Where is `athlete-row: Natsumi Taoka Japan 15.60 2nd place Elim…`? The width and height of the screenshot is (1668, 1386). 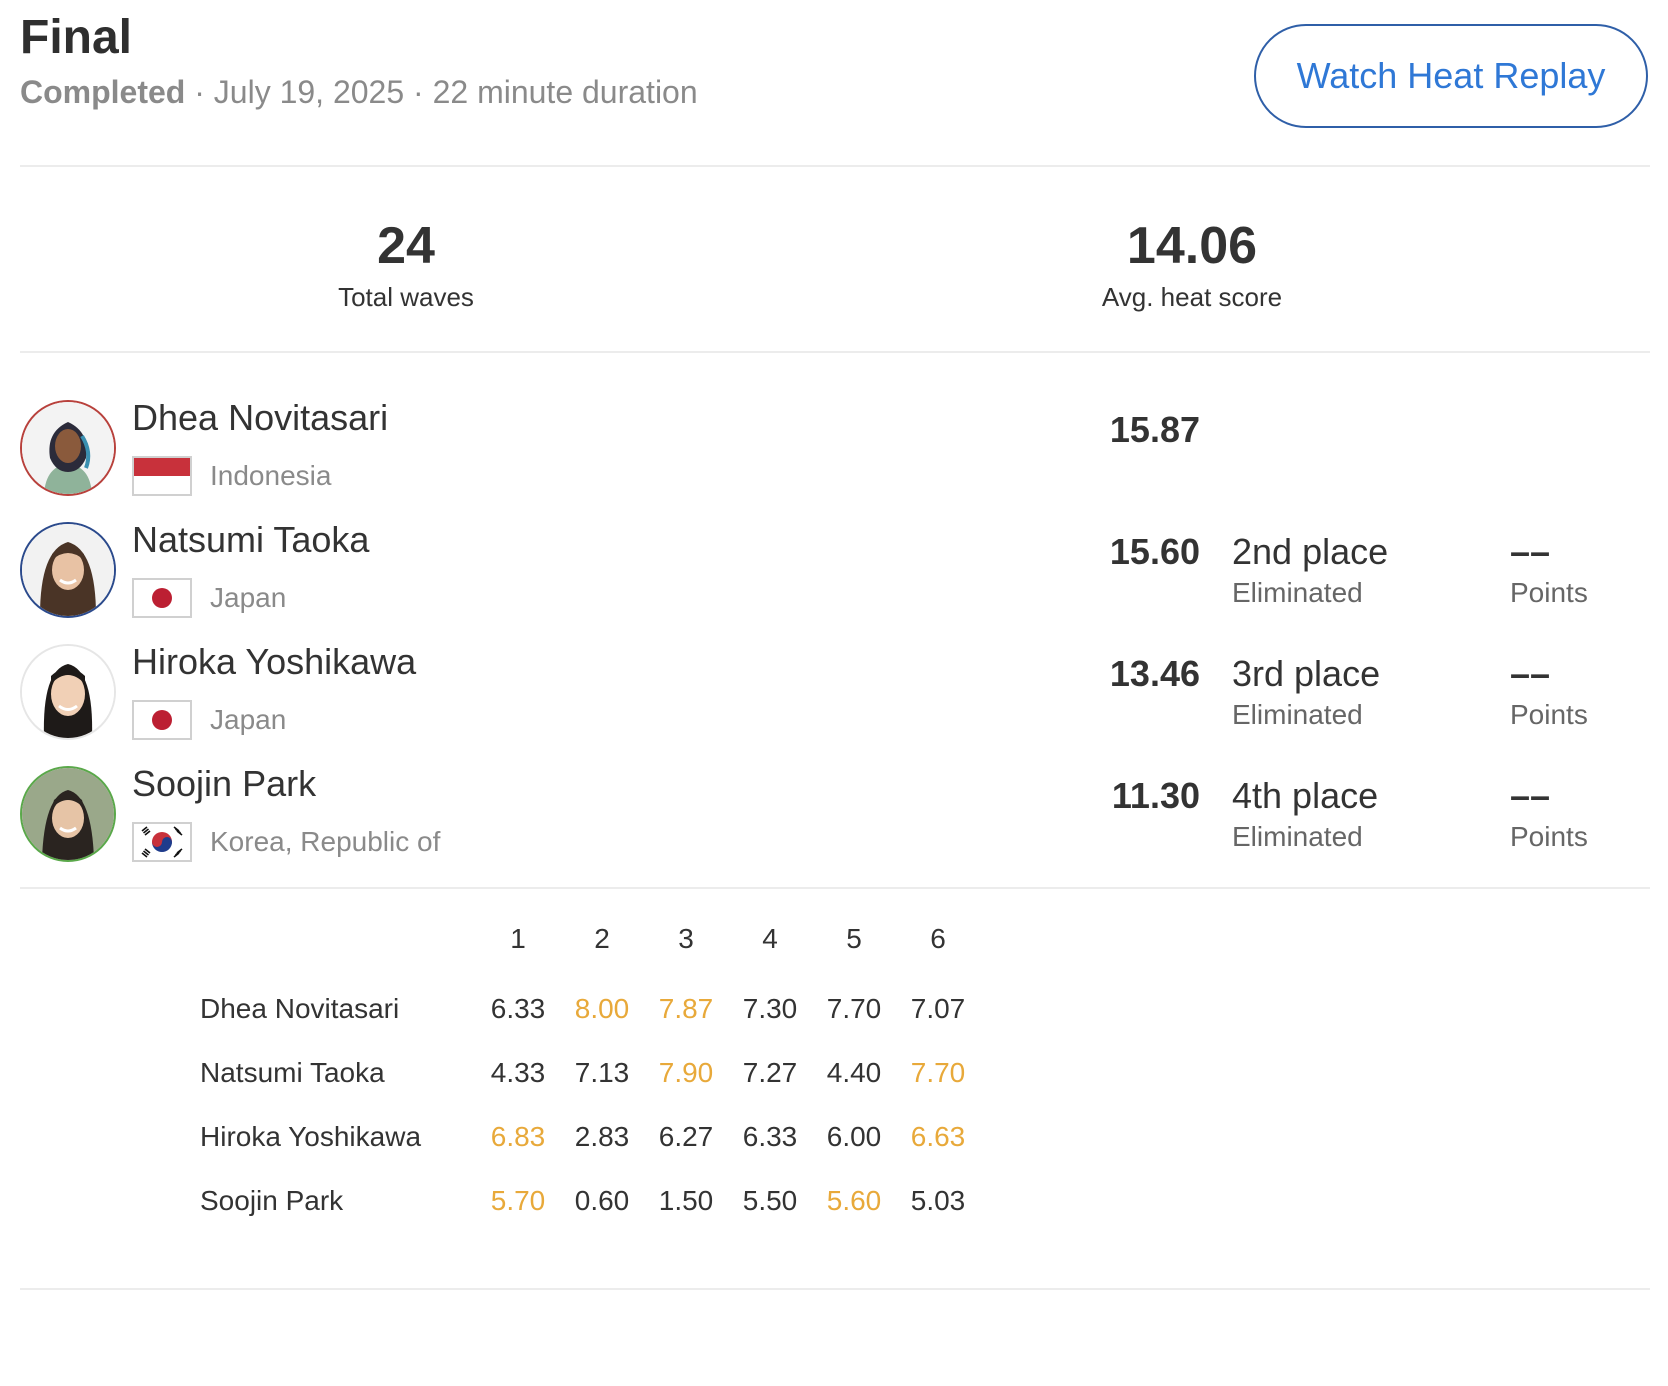
athlete-row: Natsumi Taoka Japan 15.60 2nd place Elim… is located at coordinates (835, 580).